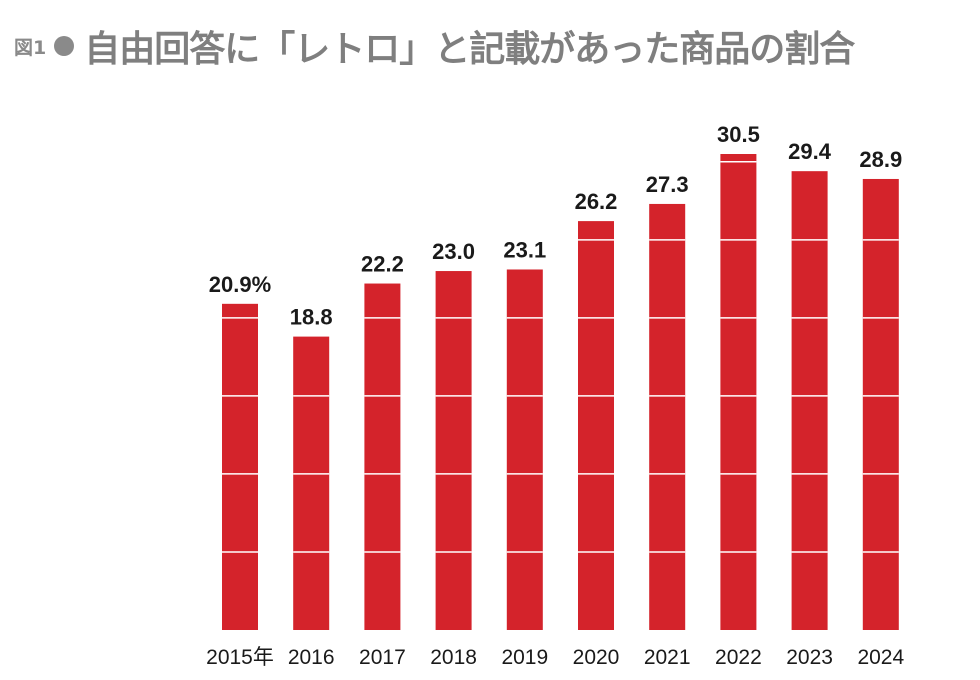  I want to click on x-tick-label: 2018, so click(453, 657).